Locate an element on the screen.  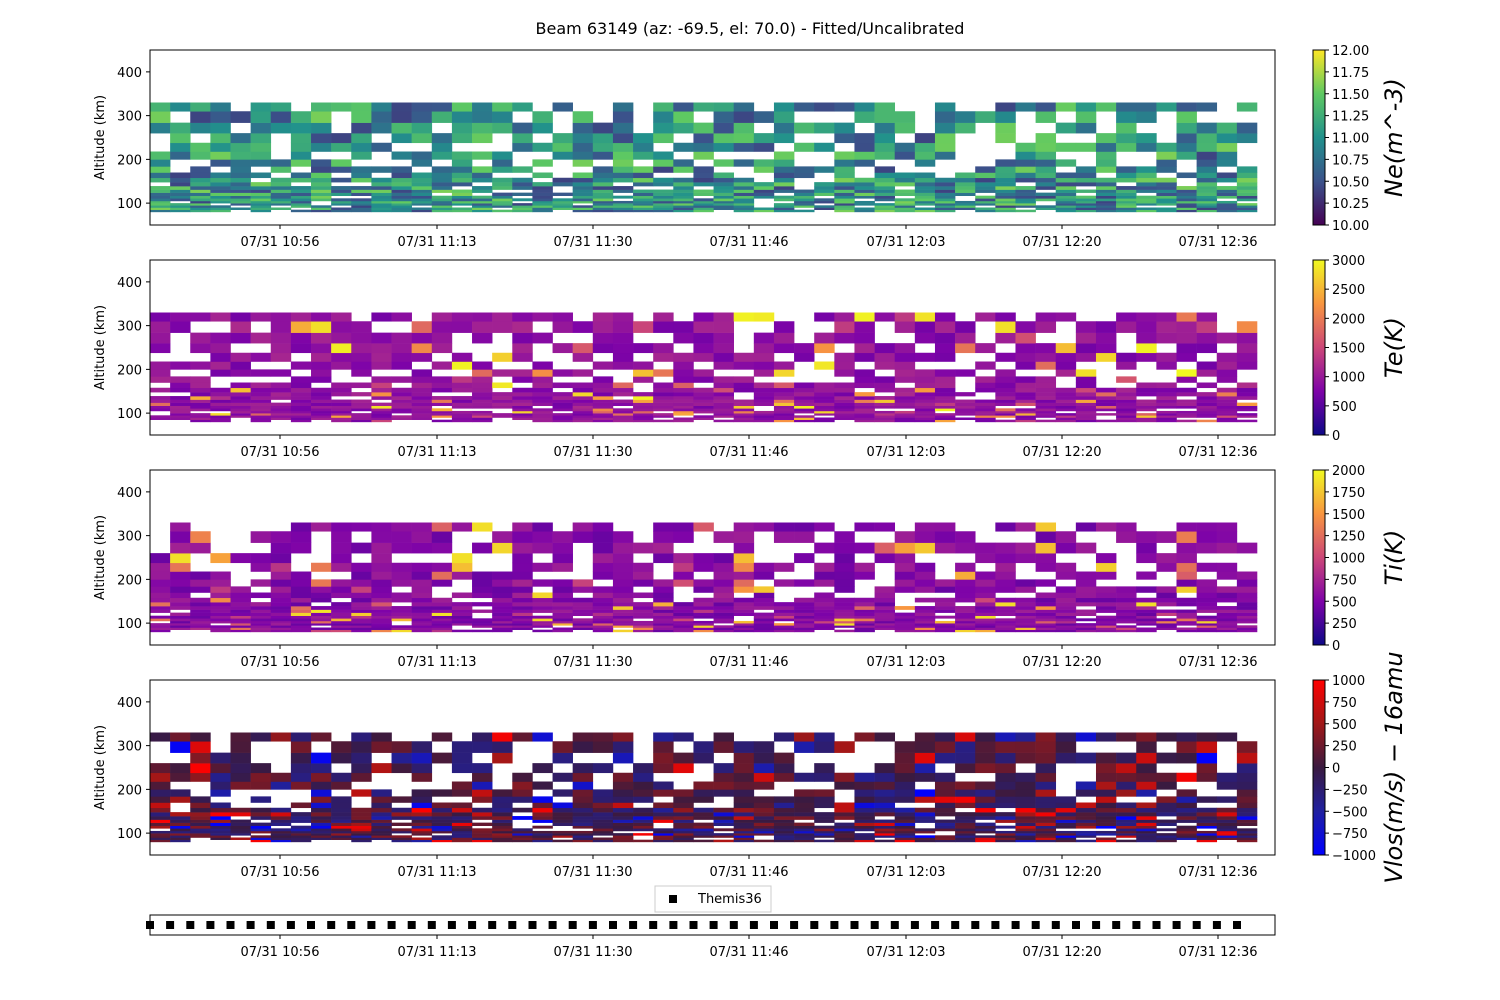
colorbar-tick-label: 750 is located at coordinates (1344, 703).